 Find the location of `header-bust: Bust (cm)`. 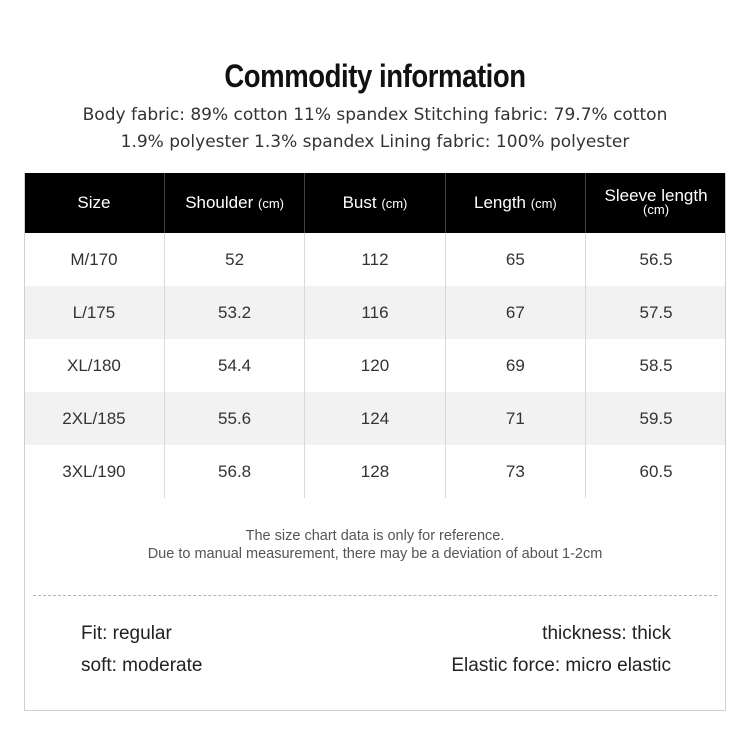

header-bust: Bust (cm) is located at coordinates (375, 203).